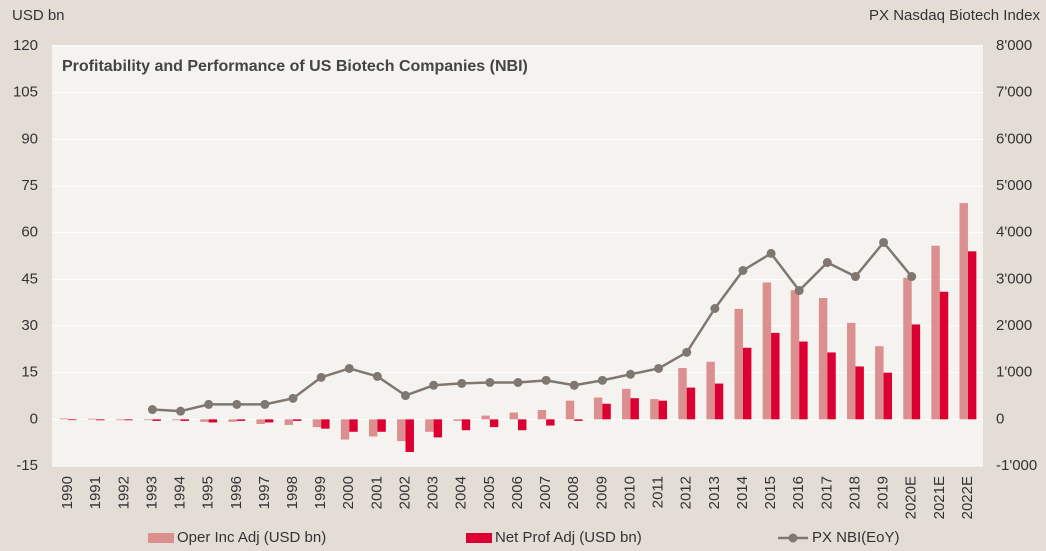 The height and width of the screenshot is (551, 1046). I want to click on legend-label: Net Prof Adj (USD bn), so click(568, 537).